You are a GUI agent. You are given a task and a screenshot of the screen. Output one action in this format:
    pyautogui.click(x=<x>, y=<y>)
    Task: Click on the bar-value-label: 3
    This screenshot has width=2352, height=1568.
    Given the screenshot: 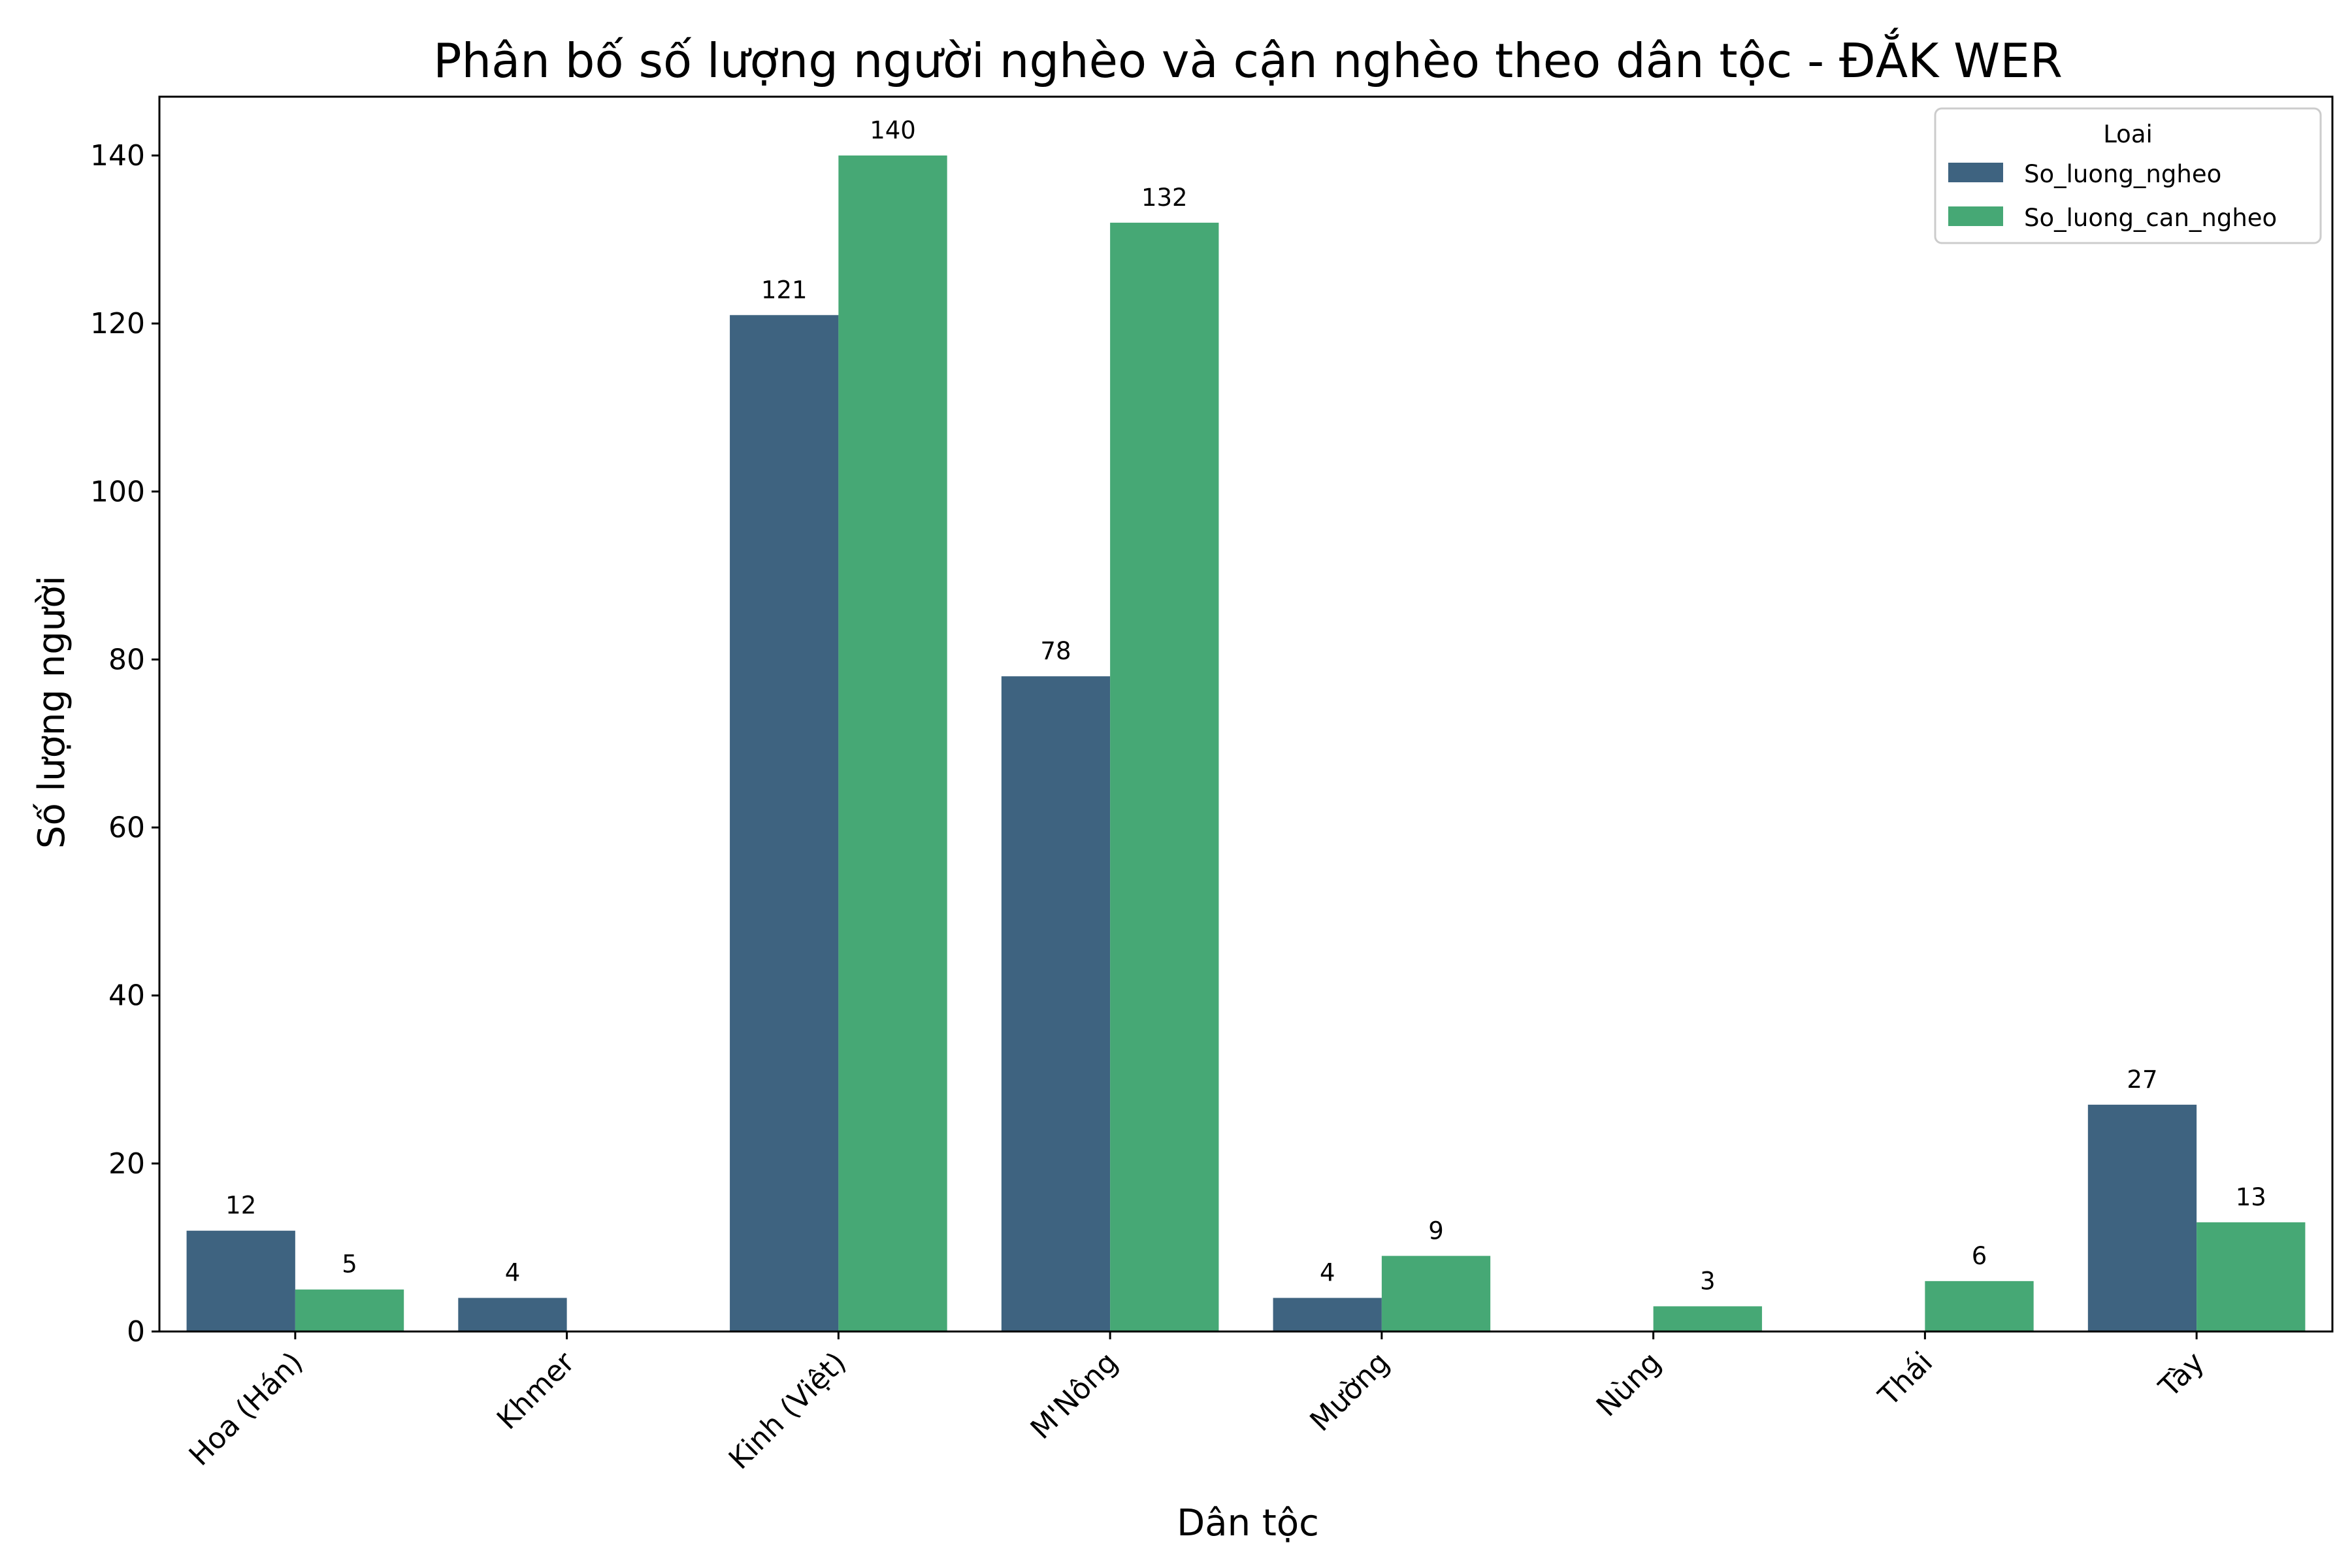 What is the action you would take?
    pyautogui.click(x=1708, y=1281)
    